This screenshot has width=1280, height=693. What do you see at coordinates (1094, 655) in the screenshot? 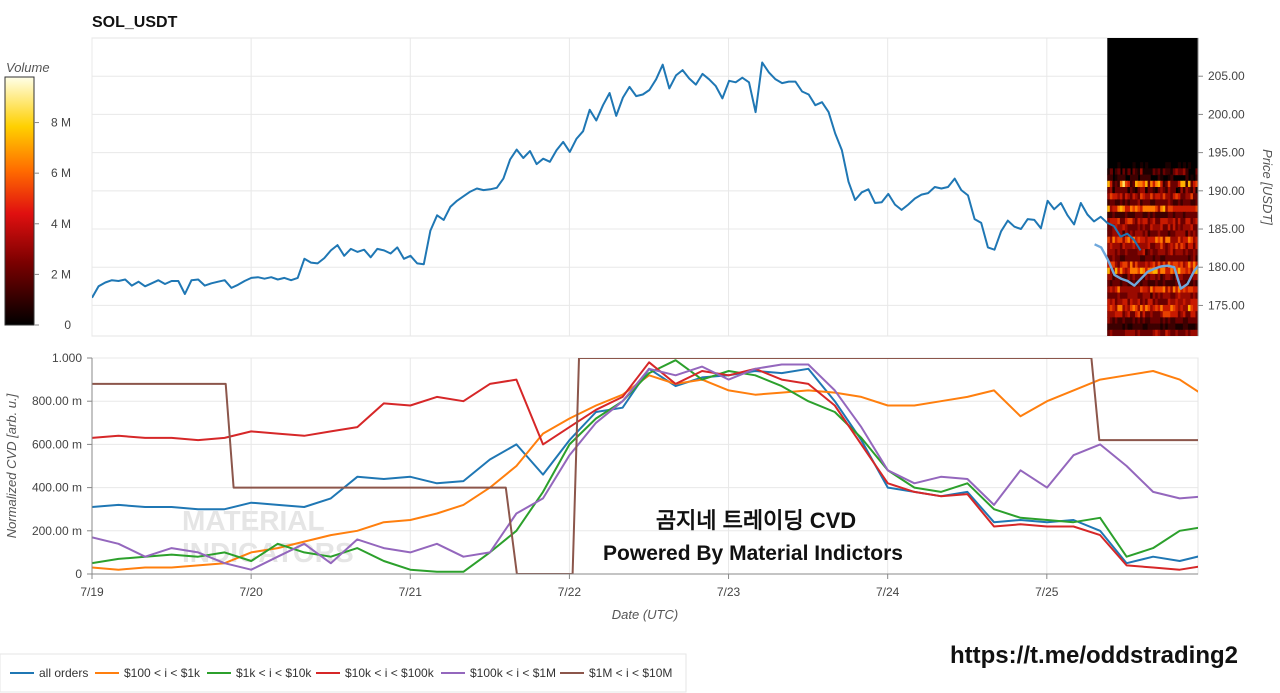
I see `telegram-url: https://t.me/oddstrading2` at bounding box center [1094, 655].